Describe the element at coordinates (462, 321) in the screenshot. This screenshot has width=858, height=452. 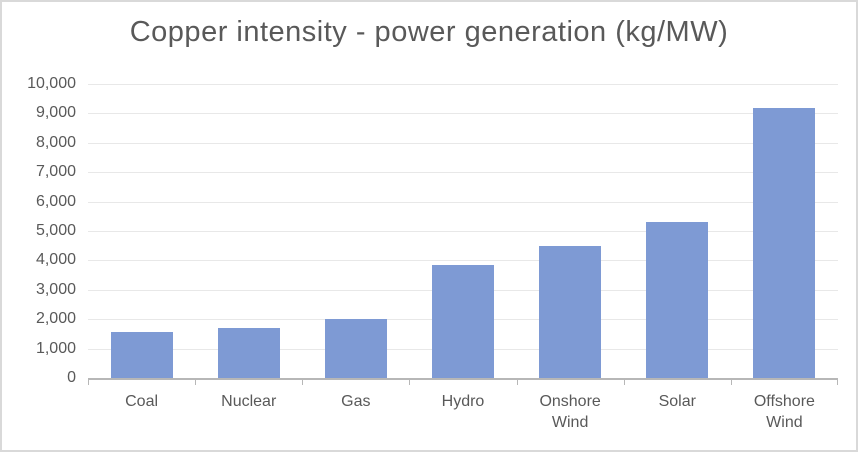
I see `bar-hydro` at that location.